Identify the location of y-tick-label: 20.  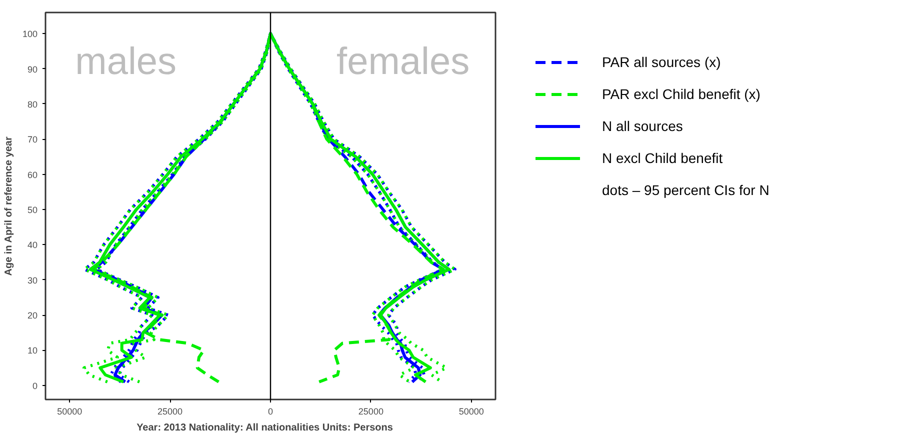
(32, 315).